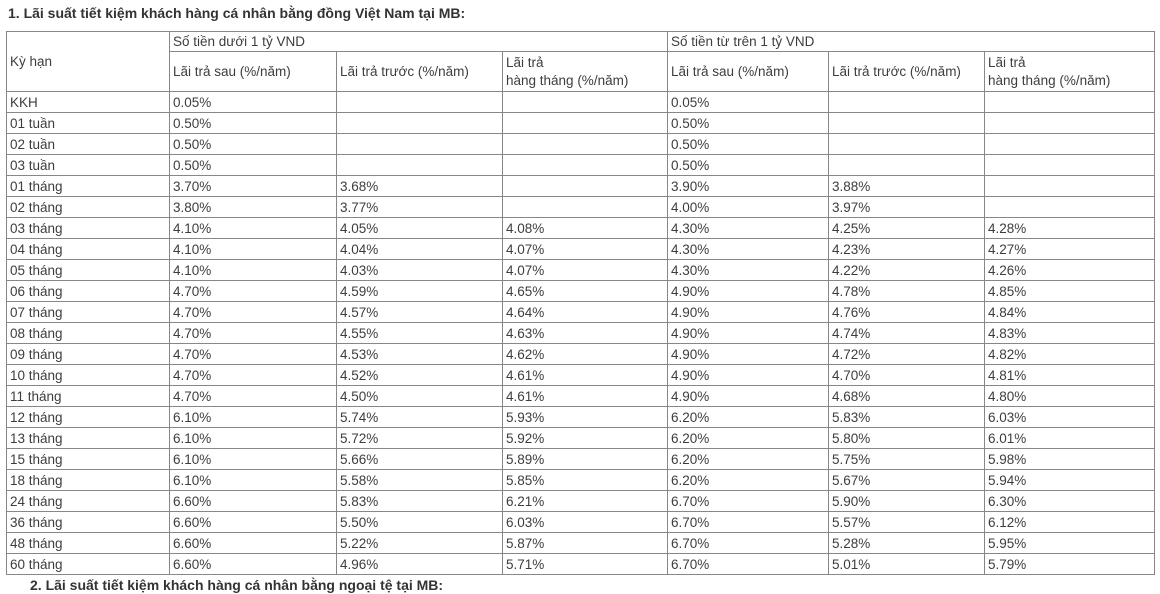  Describe the element at coordinates (581, 123) in the screenshot. I see `table-row: 01 tuần 0.50% 0.50%` at that location.